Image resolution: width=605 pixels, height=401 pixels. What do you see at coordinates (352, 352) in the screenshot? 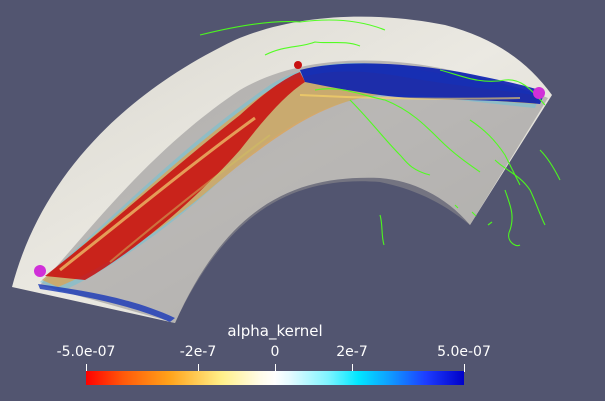
I see `scalar-bar-tick-label: 2e-7` at bounding box center [352, 352].